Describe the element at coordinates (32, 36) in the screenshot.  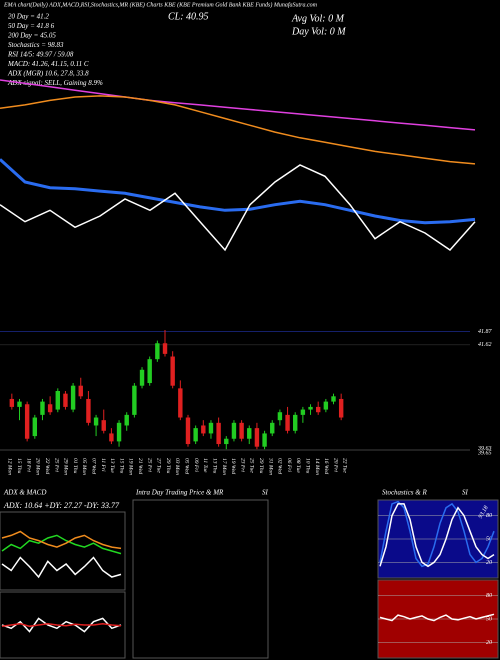
I see `indicator: 200 Day = 45.05` at that location.